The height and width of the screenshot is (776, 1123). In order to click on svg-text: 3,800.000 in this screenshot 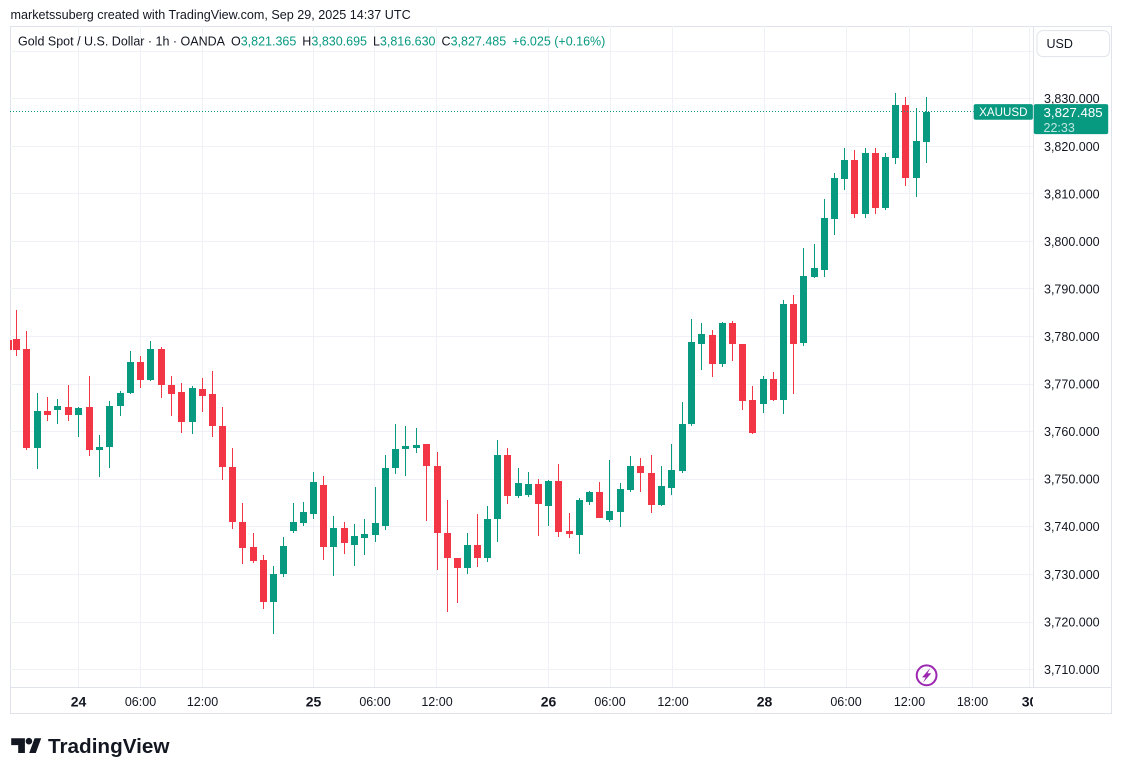, I will do `click(1072, 242)`.